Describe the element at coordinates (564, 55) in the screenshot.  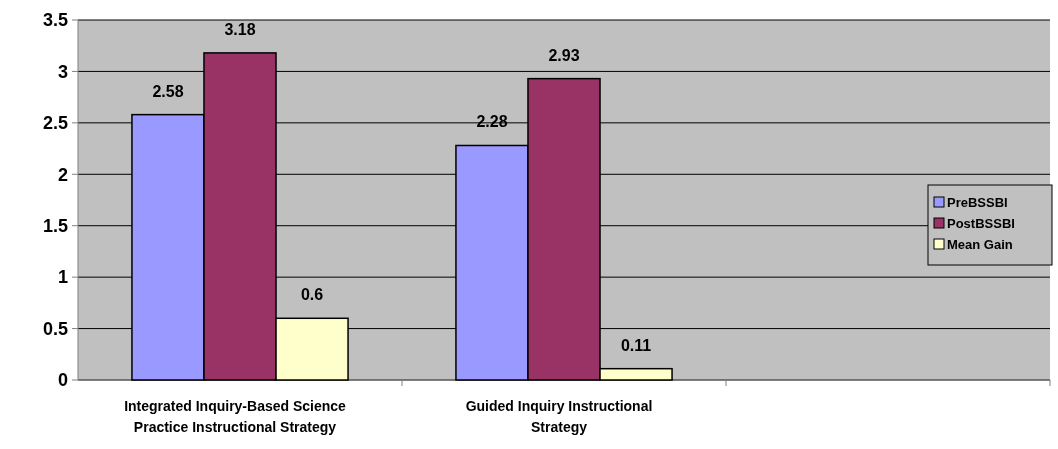
I see `data-label: 2.93` at that location.